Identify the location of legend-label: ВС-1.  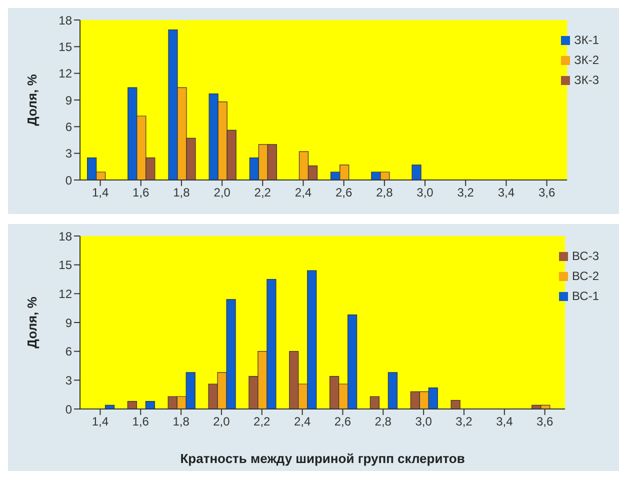
(585, 296).